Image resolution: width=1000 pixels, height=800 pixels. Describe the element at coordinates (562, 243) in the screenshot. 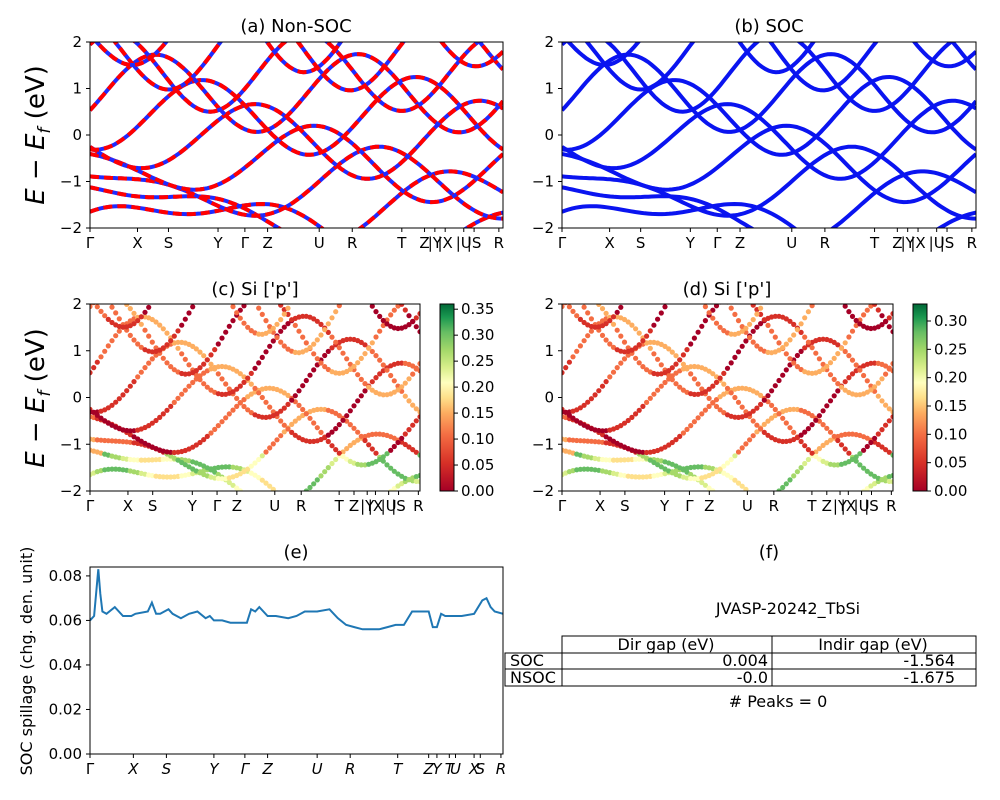

I see `panel-b-xtick-label: Γ` at that location.